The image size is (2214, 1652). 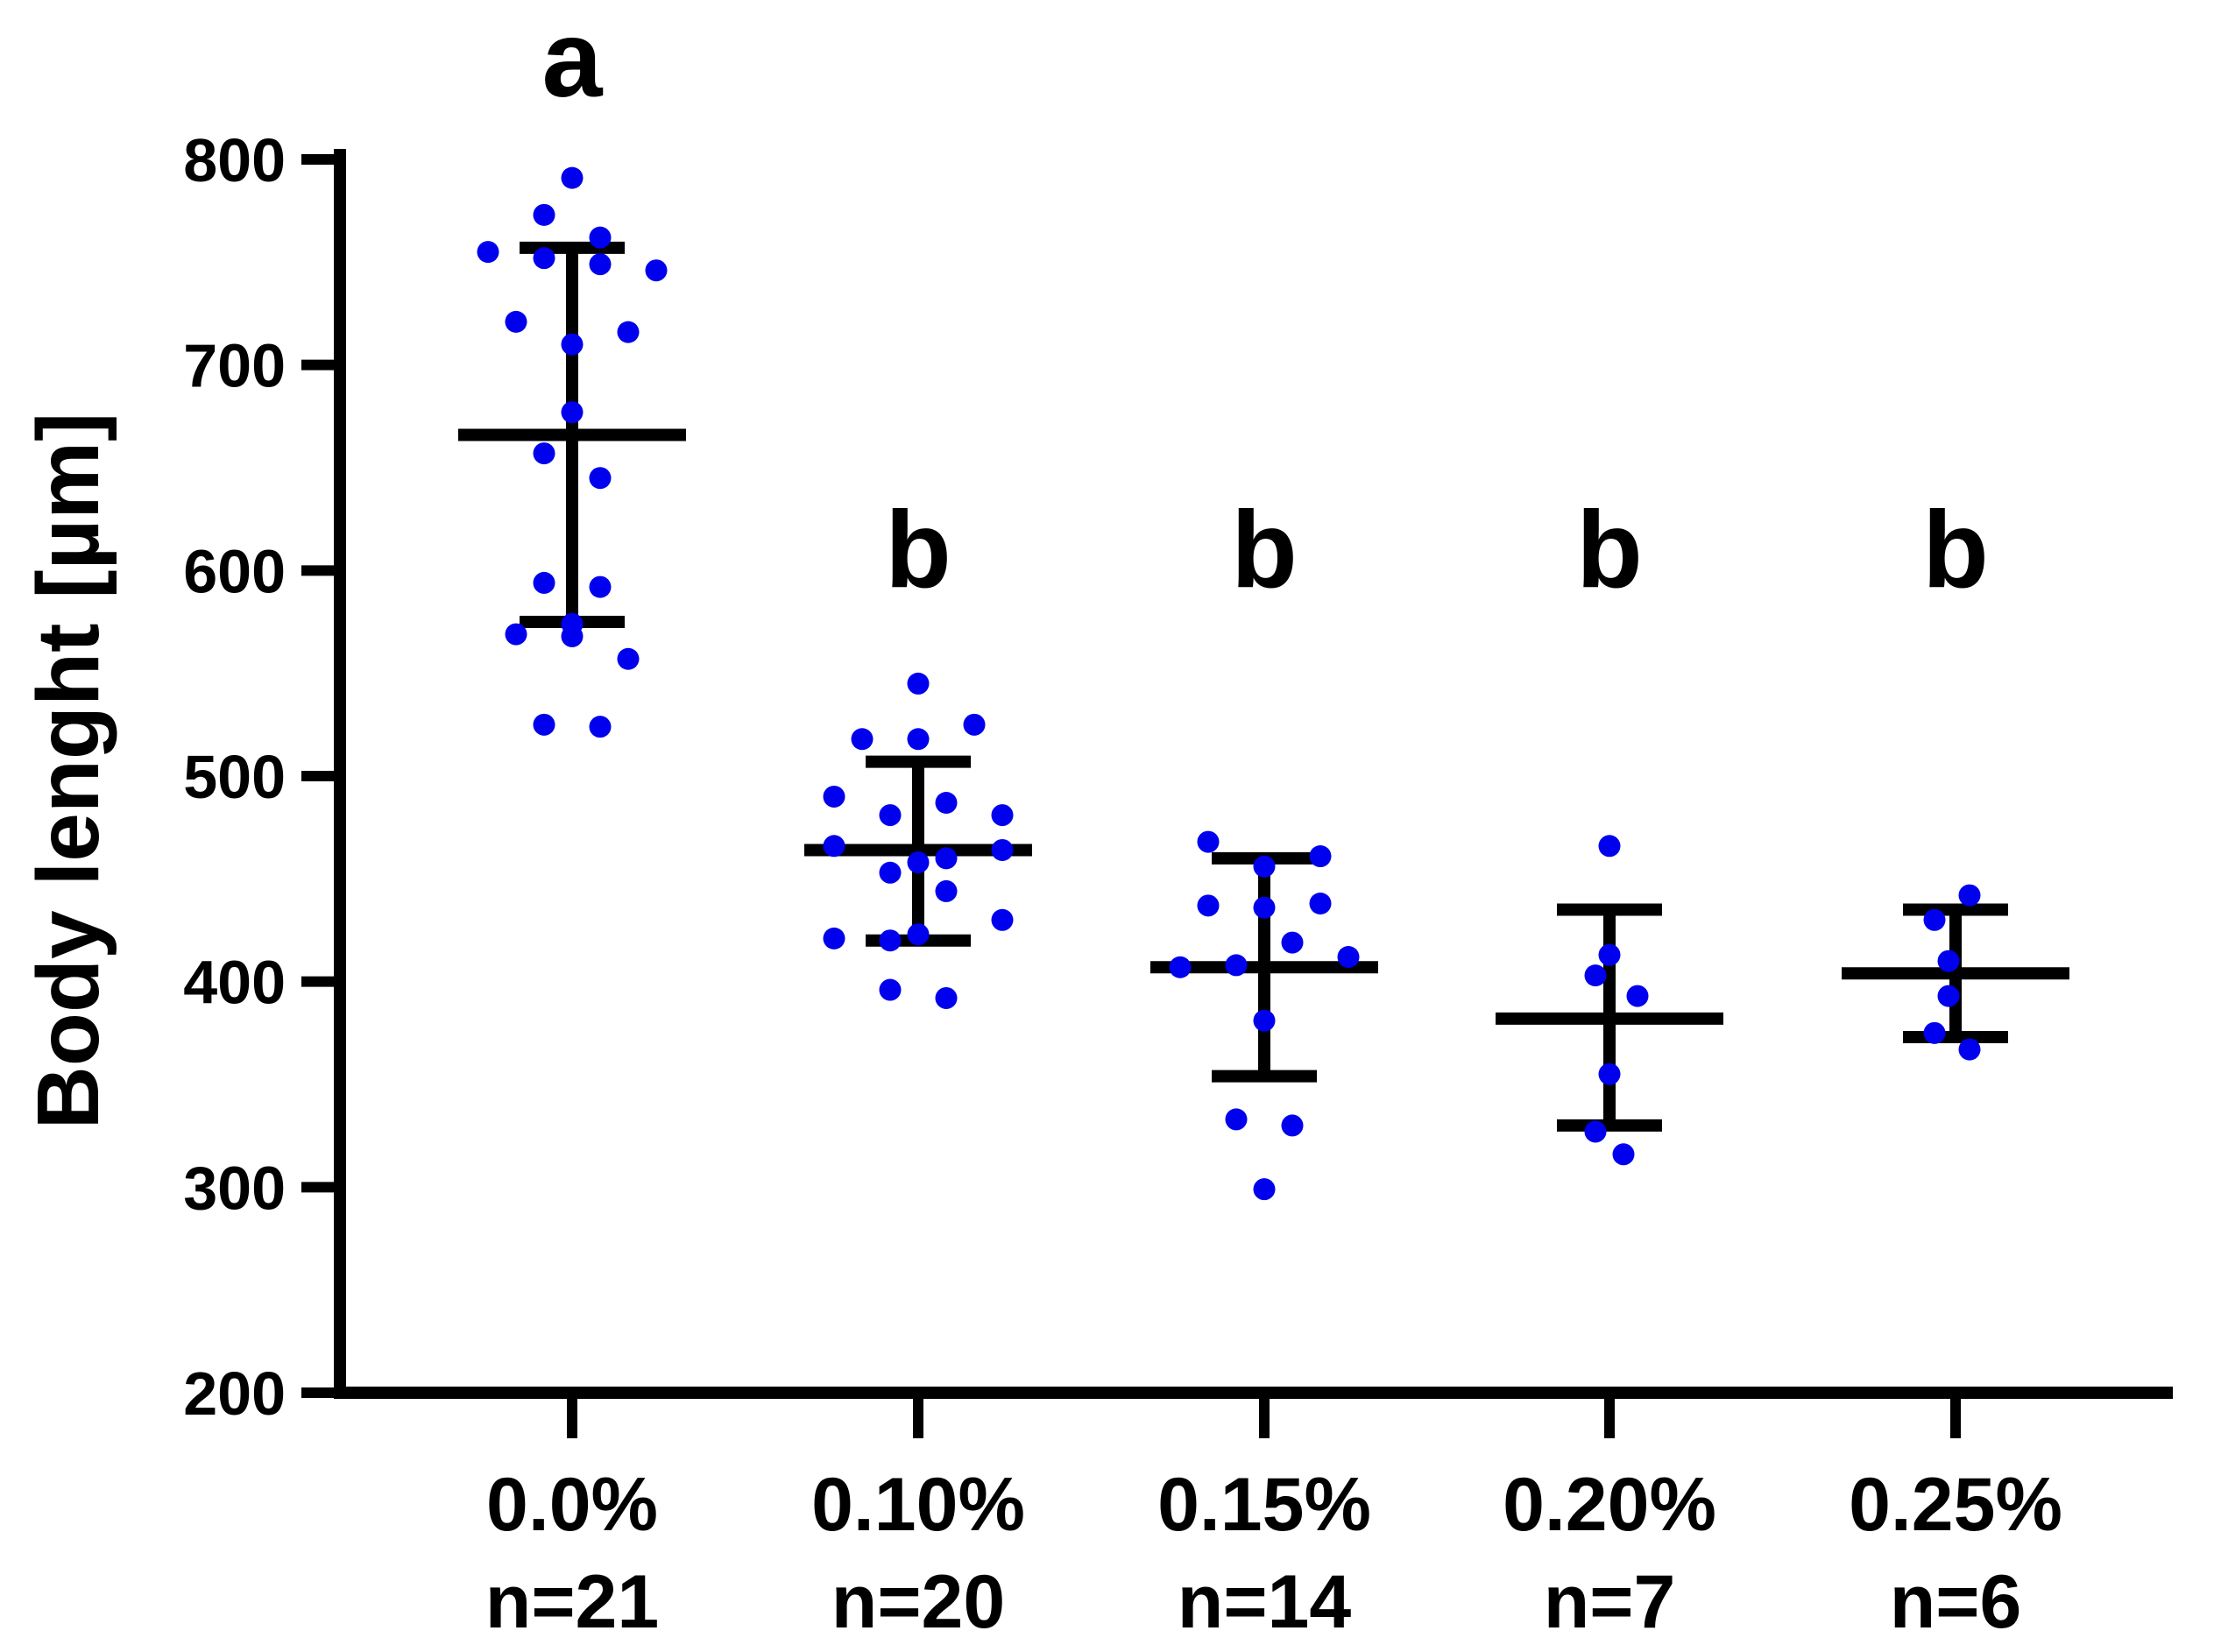 I want to click on x-category-label: 0.20%, so click(x=1609, y=1505).